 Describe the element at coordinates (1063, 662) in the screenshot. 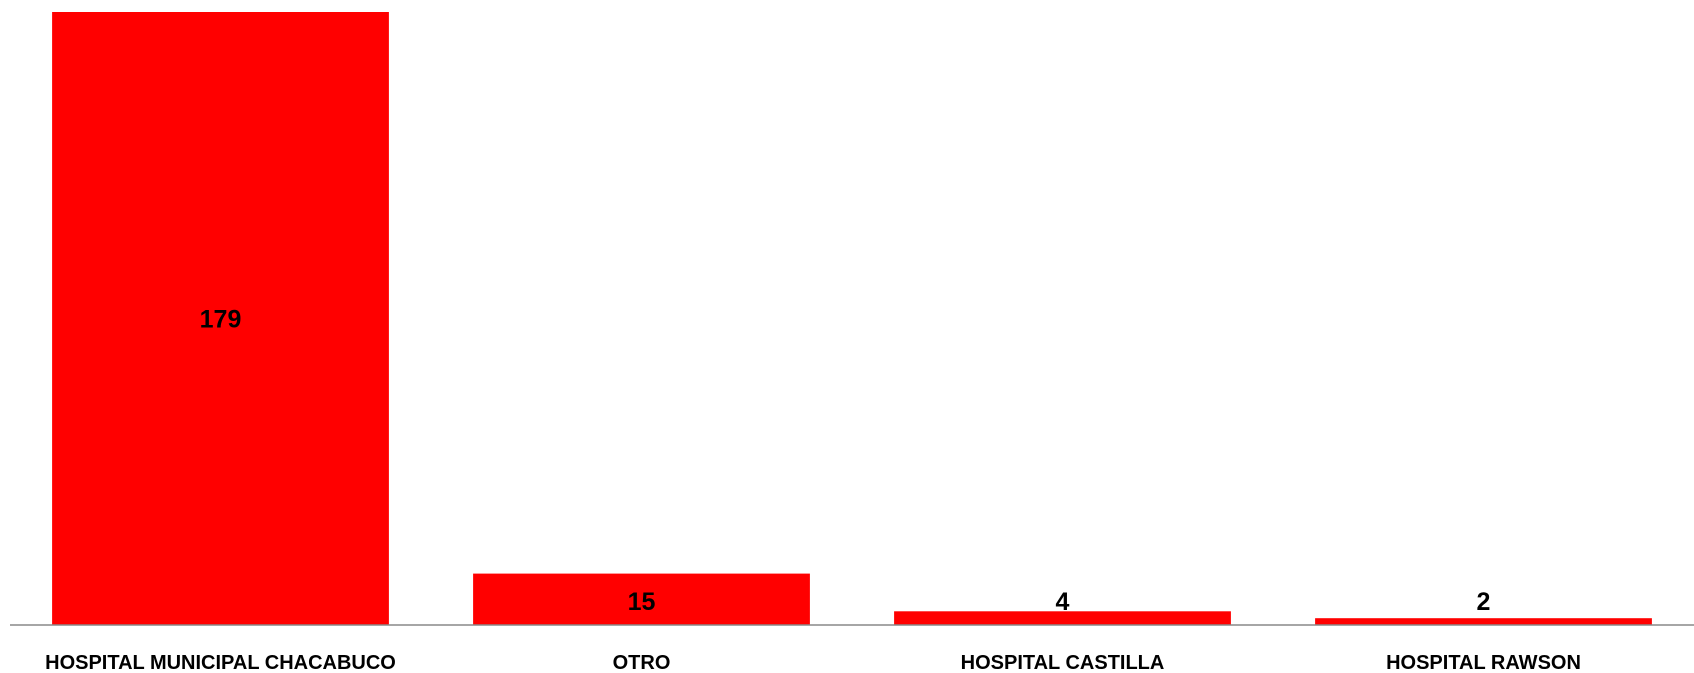

I see `x-tick-label-2: HOSPITAL CASTILLA` at that location.